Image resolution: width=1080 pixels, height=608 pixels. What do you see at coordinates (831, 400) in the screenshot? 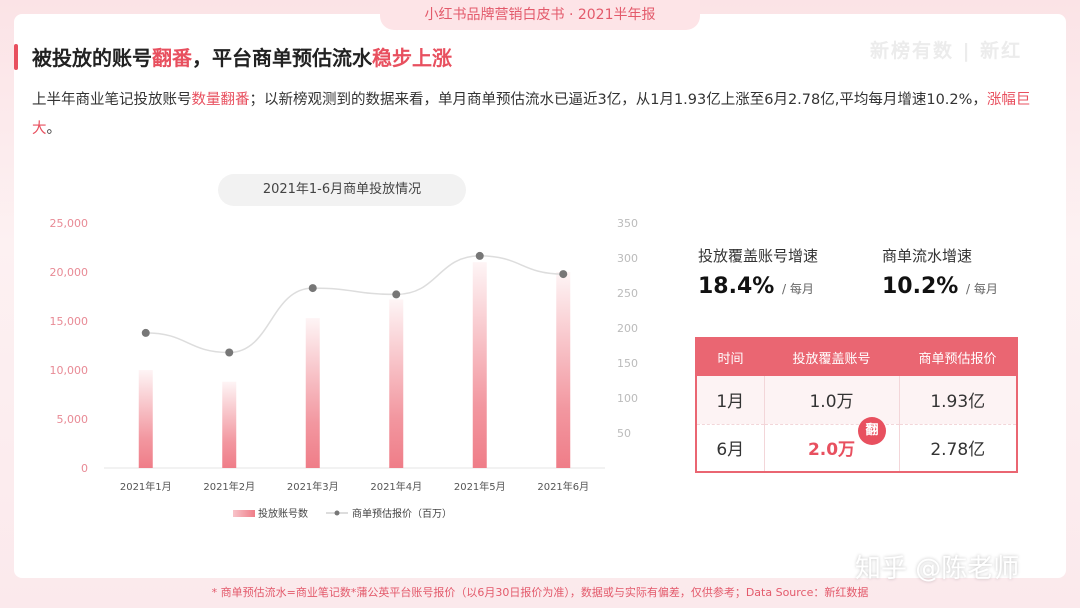
I see `table-cell: 1.0万` at bounding box center [831, 400].